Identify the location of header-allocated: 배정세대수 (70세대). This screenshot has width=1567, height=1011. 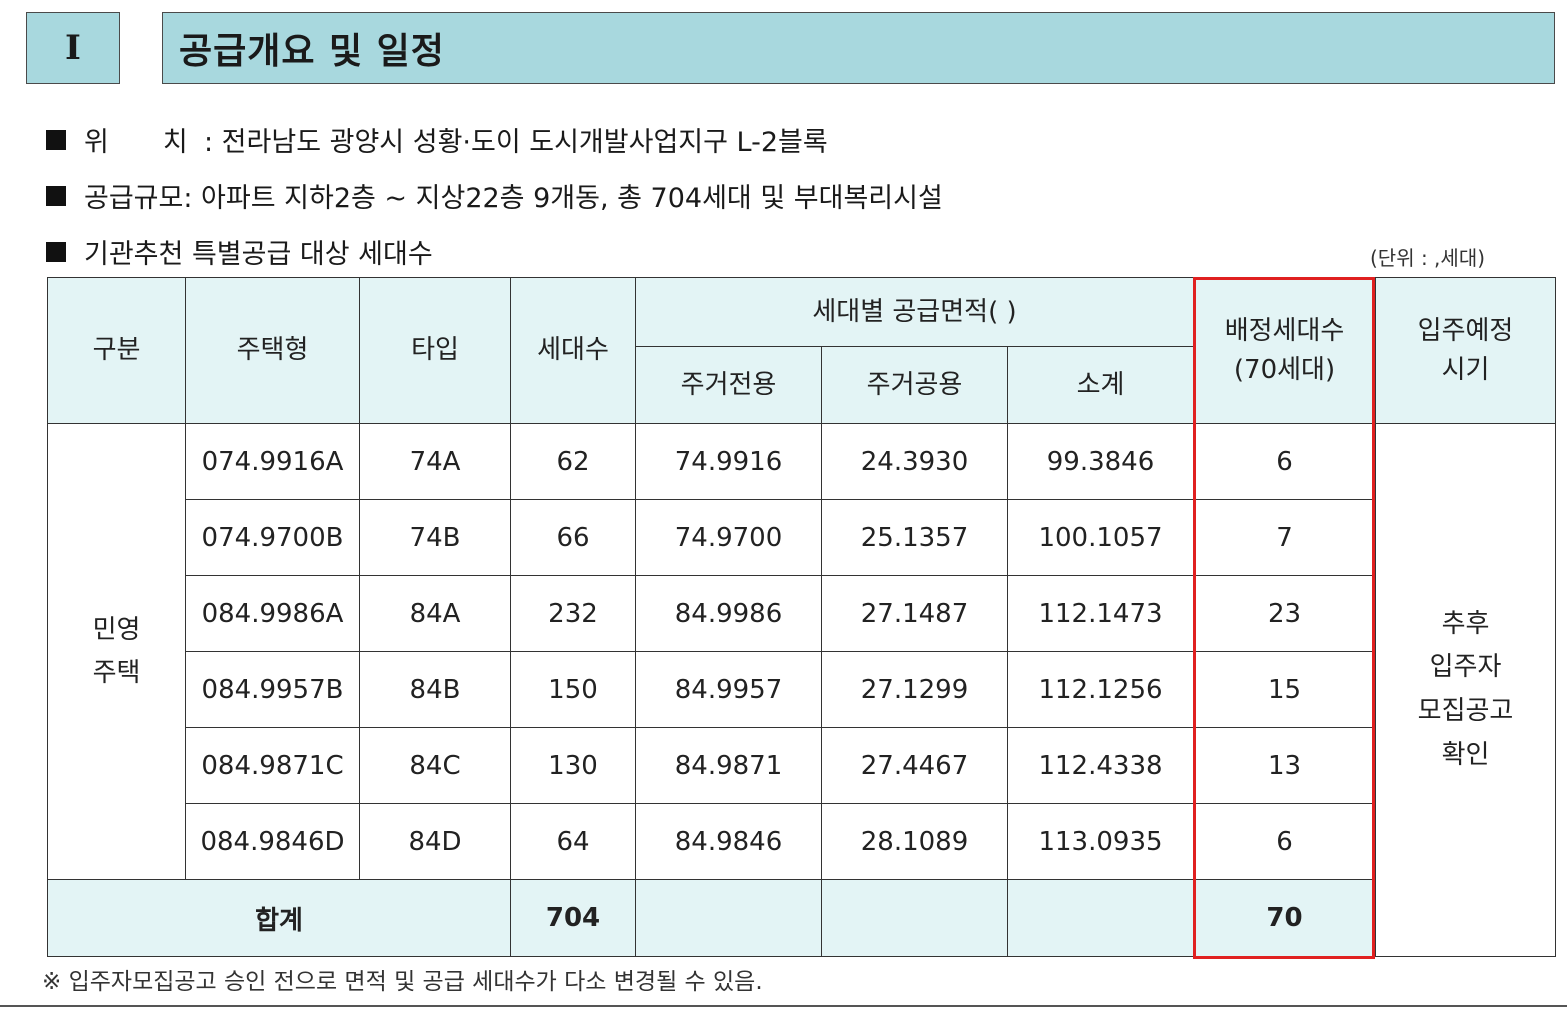
(1284, 350).